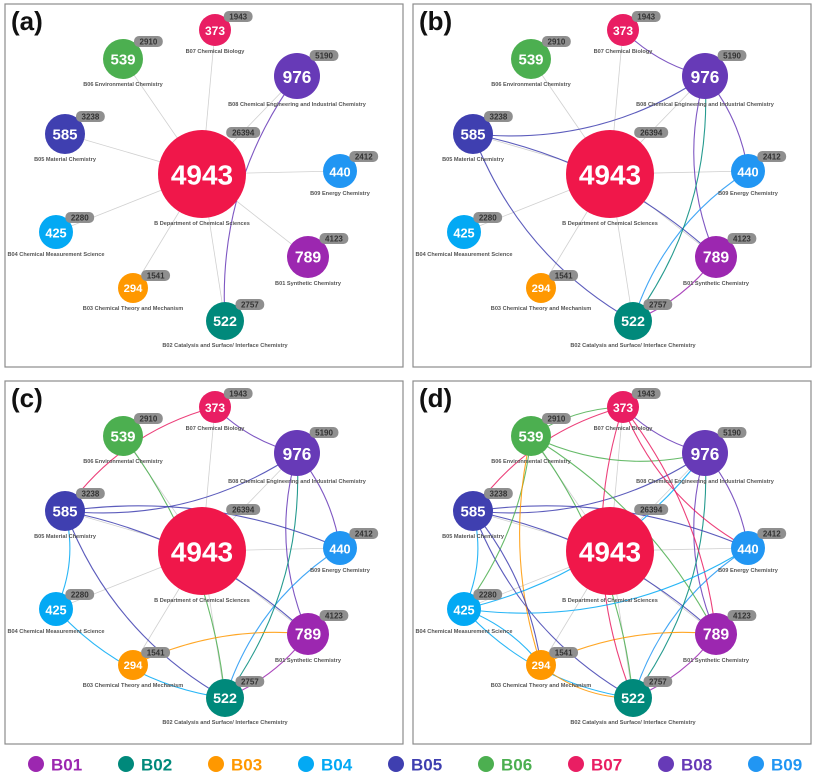 This screenshot has width=816, height=781. I want to click on edge-b05-b02, so click(553, 604).